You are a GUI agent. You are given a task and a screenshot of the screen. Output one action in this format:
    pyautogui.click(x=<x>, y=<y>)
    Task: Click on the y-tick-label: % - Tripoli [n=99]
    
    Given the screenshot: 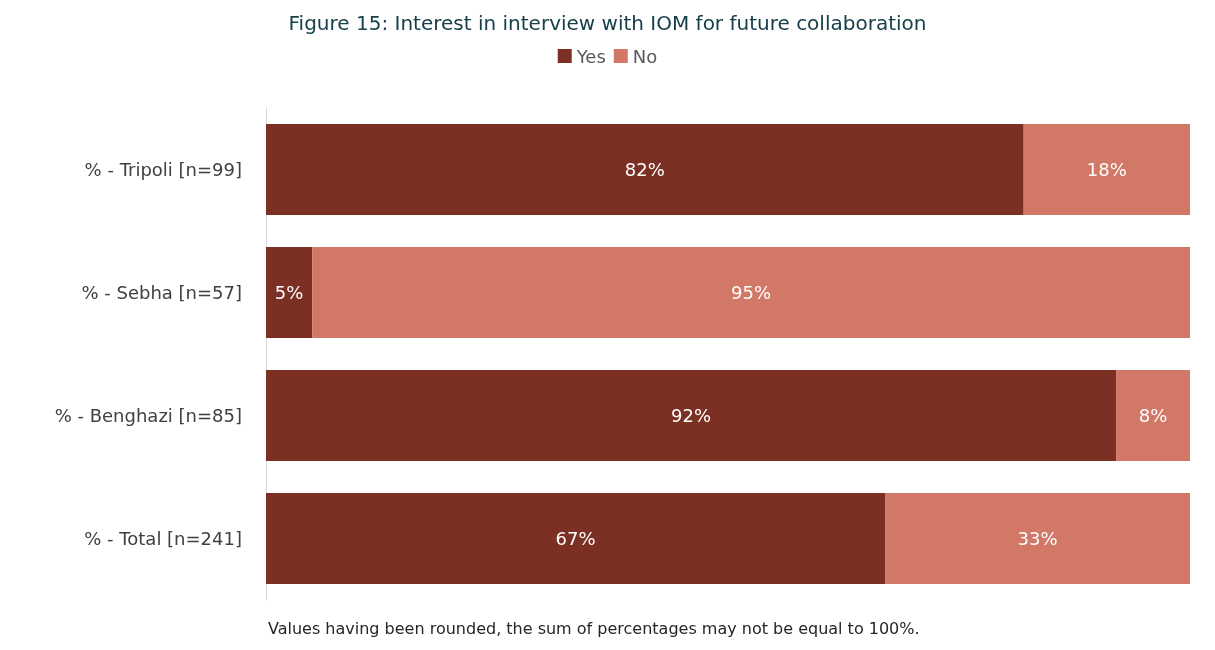 What is the action you would take?
    pyautogui.click(x=163, y=169)
    